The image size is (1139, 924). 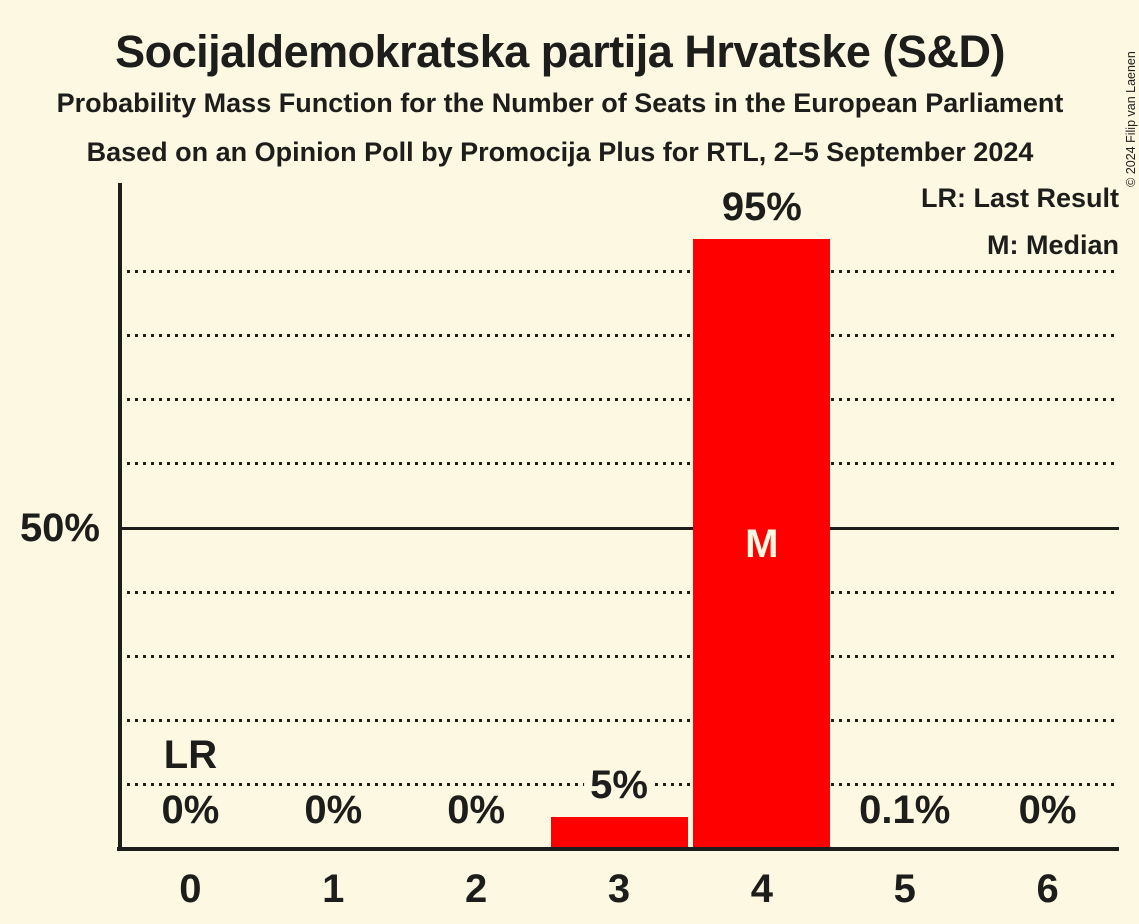 What do you see at coordinates (619, 592) in the screenshot?
I see `gridline-40pct` at bounding box center [619, 592].